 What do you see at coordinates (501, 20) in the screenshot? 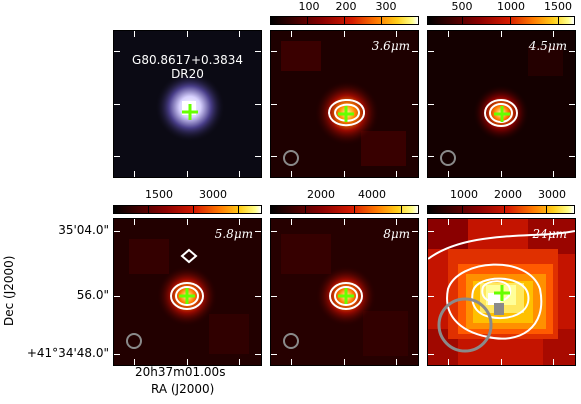
I see `colorbar-4.5um` at bounding box center [501, 20].